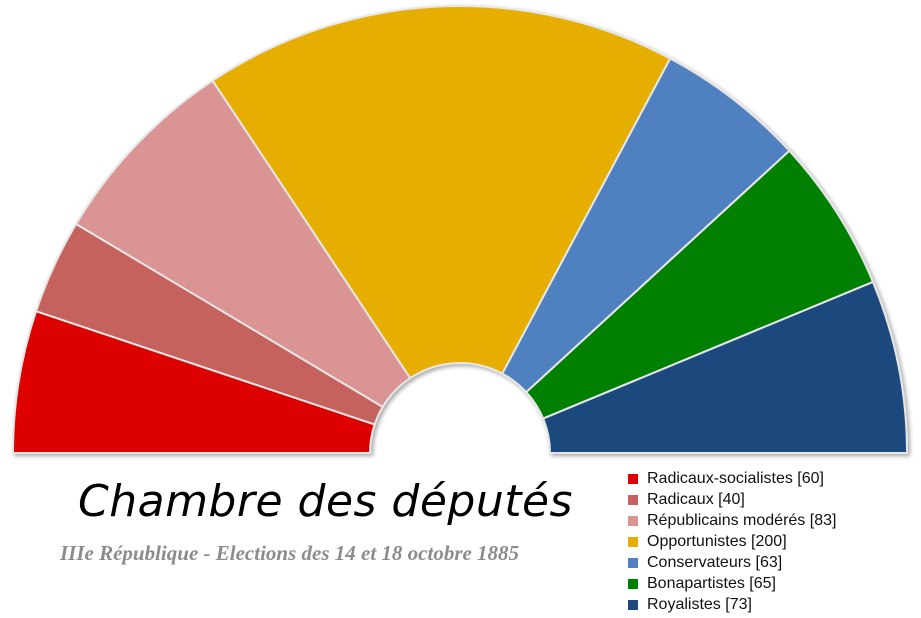  I want to click on legend-item: Conservateurs [63], so click(732, 562).